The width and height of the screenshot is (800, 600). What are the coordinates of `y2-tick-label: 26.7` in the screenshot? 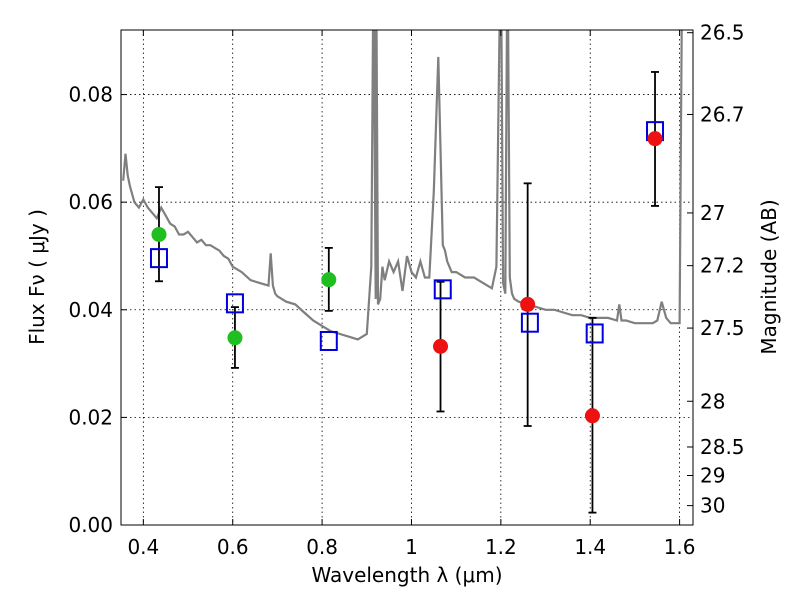 It's located at (722, 114).